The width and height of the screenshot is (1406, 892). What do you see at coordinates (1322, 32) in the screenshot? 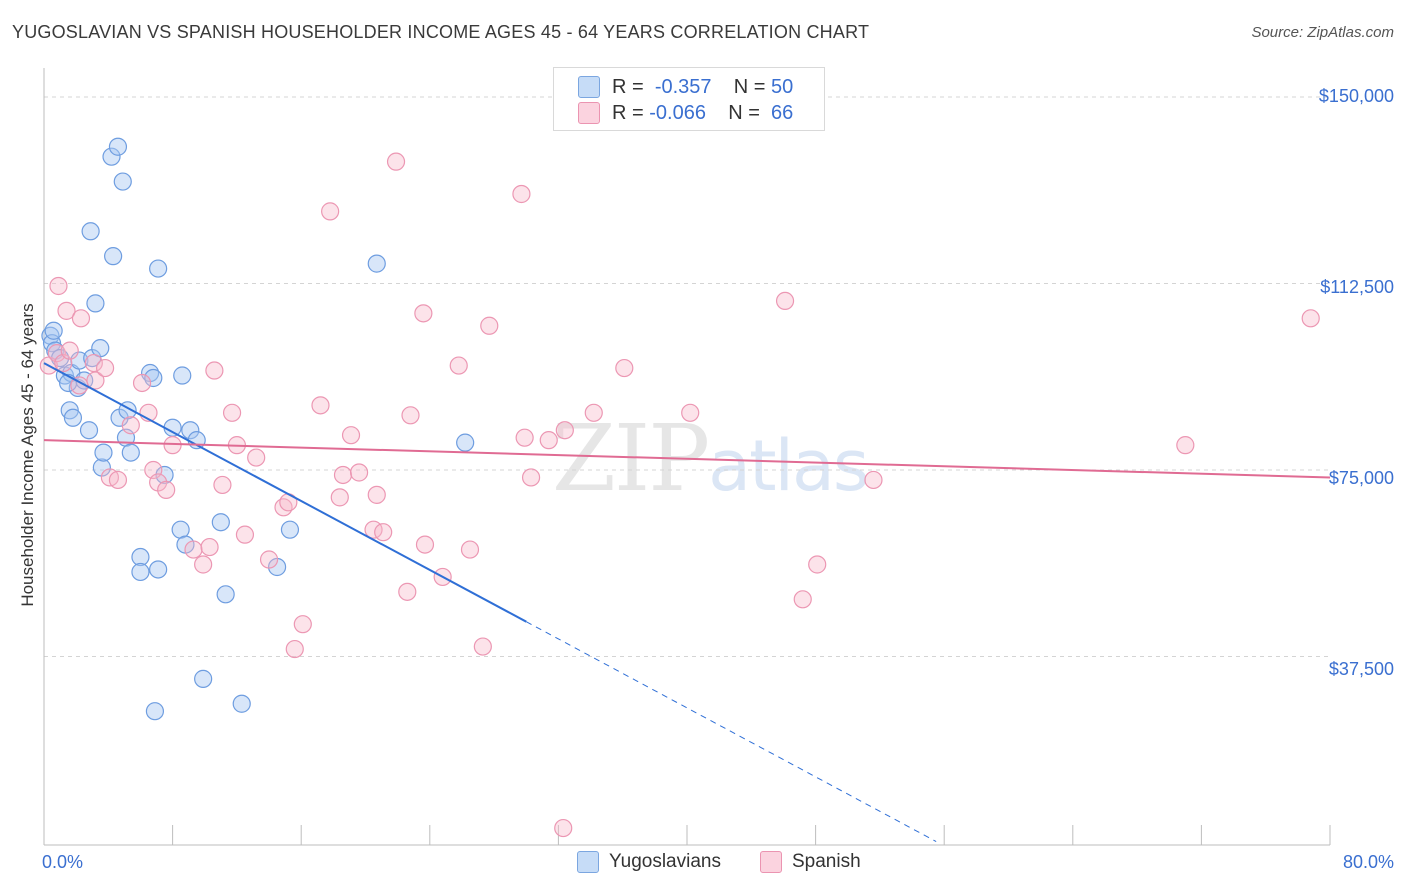
I see `chart-source: Source: ZipAtlas.com` at bounding box center [1322, 32].